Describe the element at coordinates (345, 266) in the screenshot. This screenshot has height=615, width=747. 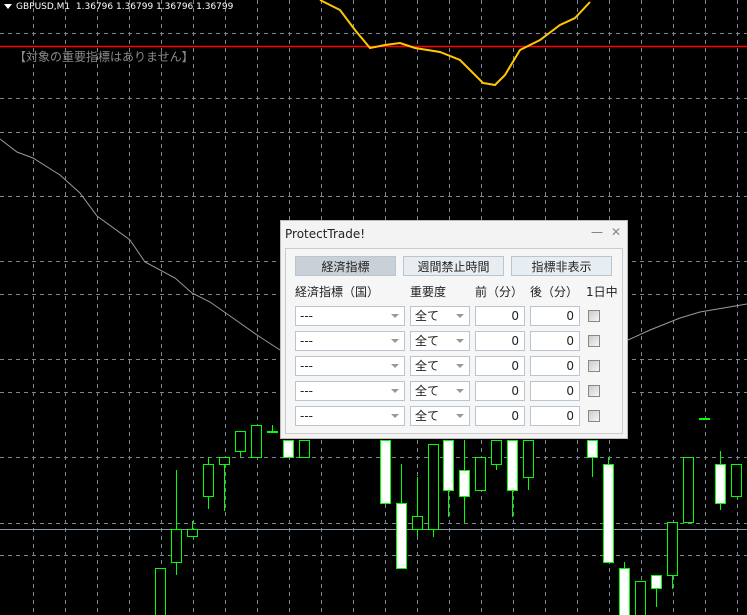
I see `tab-economic-indicators: 経済指標` at that location.